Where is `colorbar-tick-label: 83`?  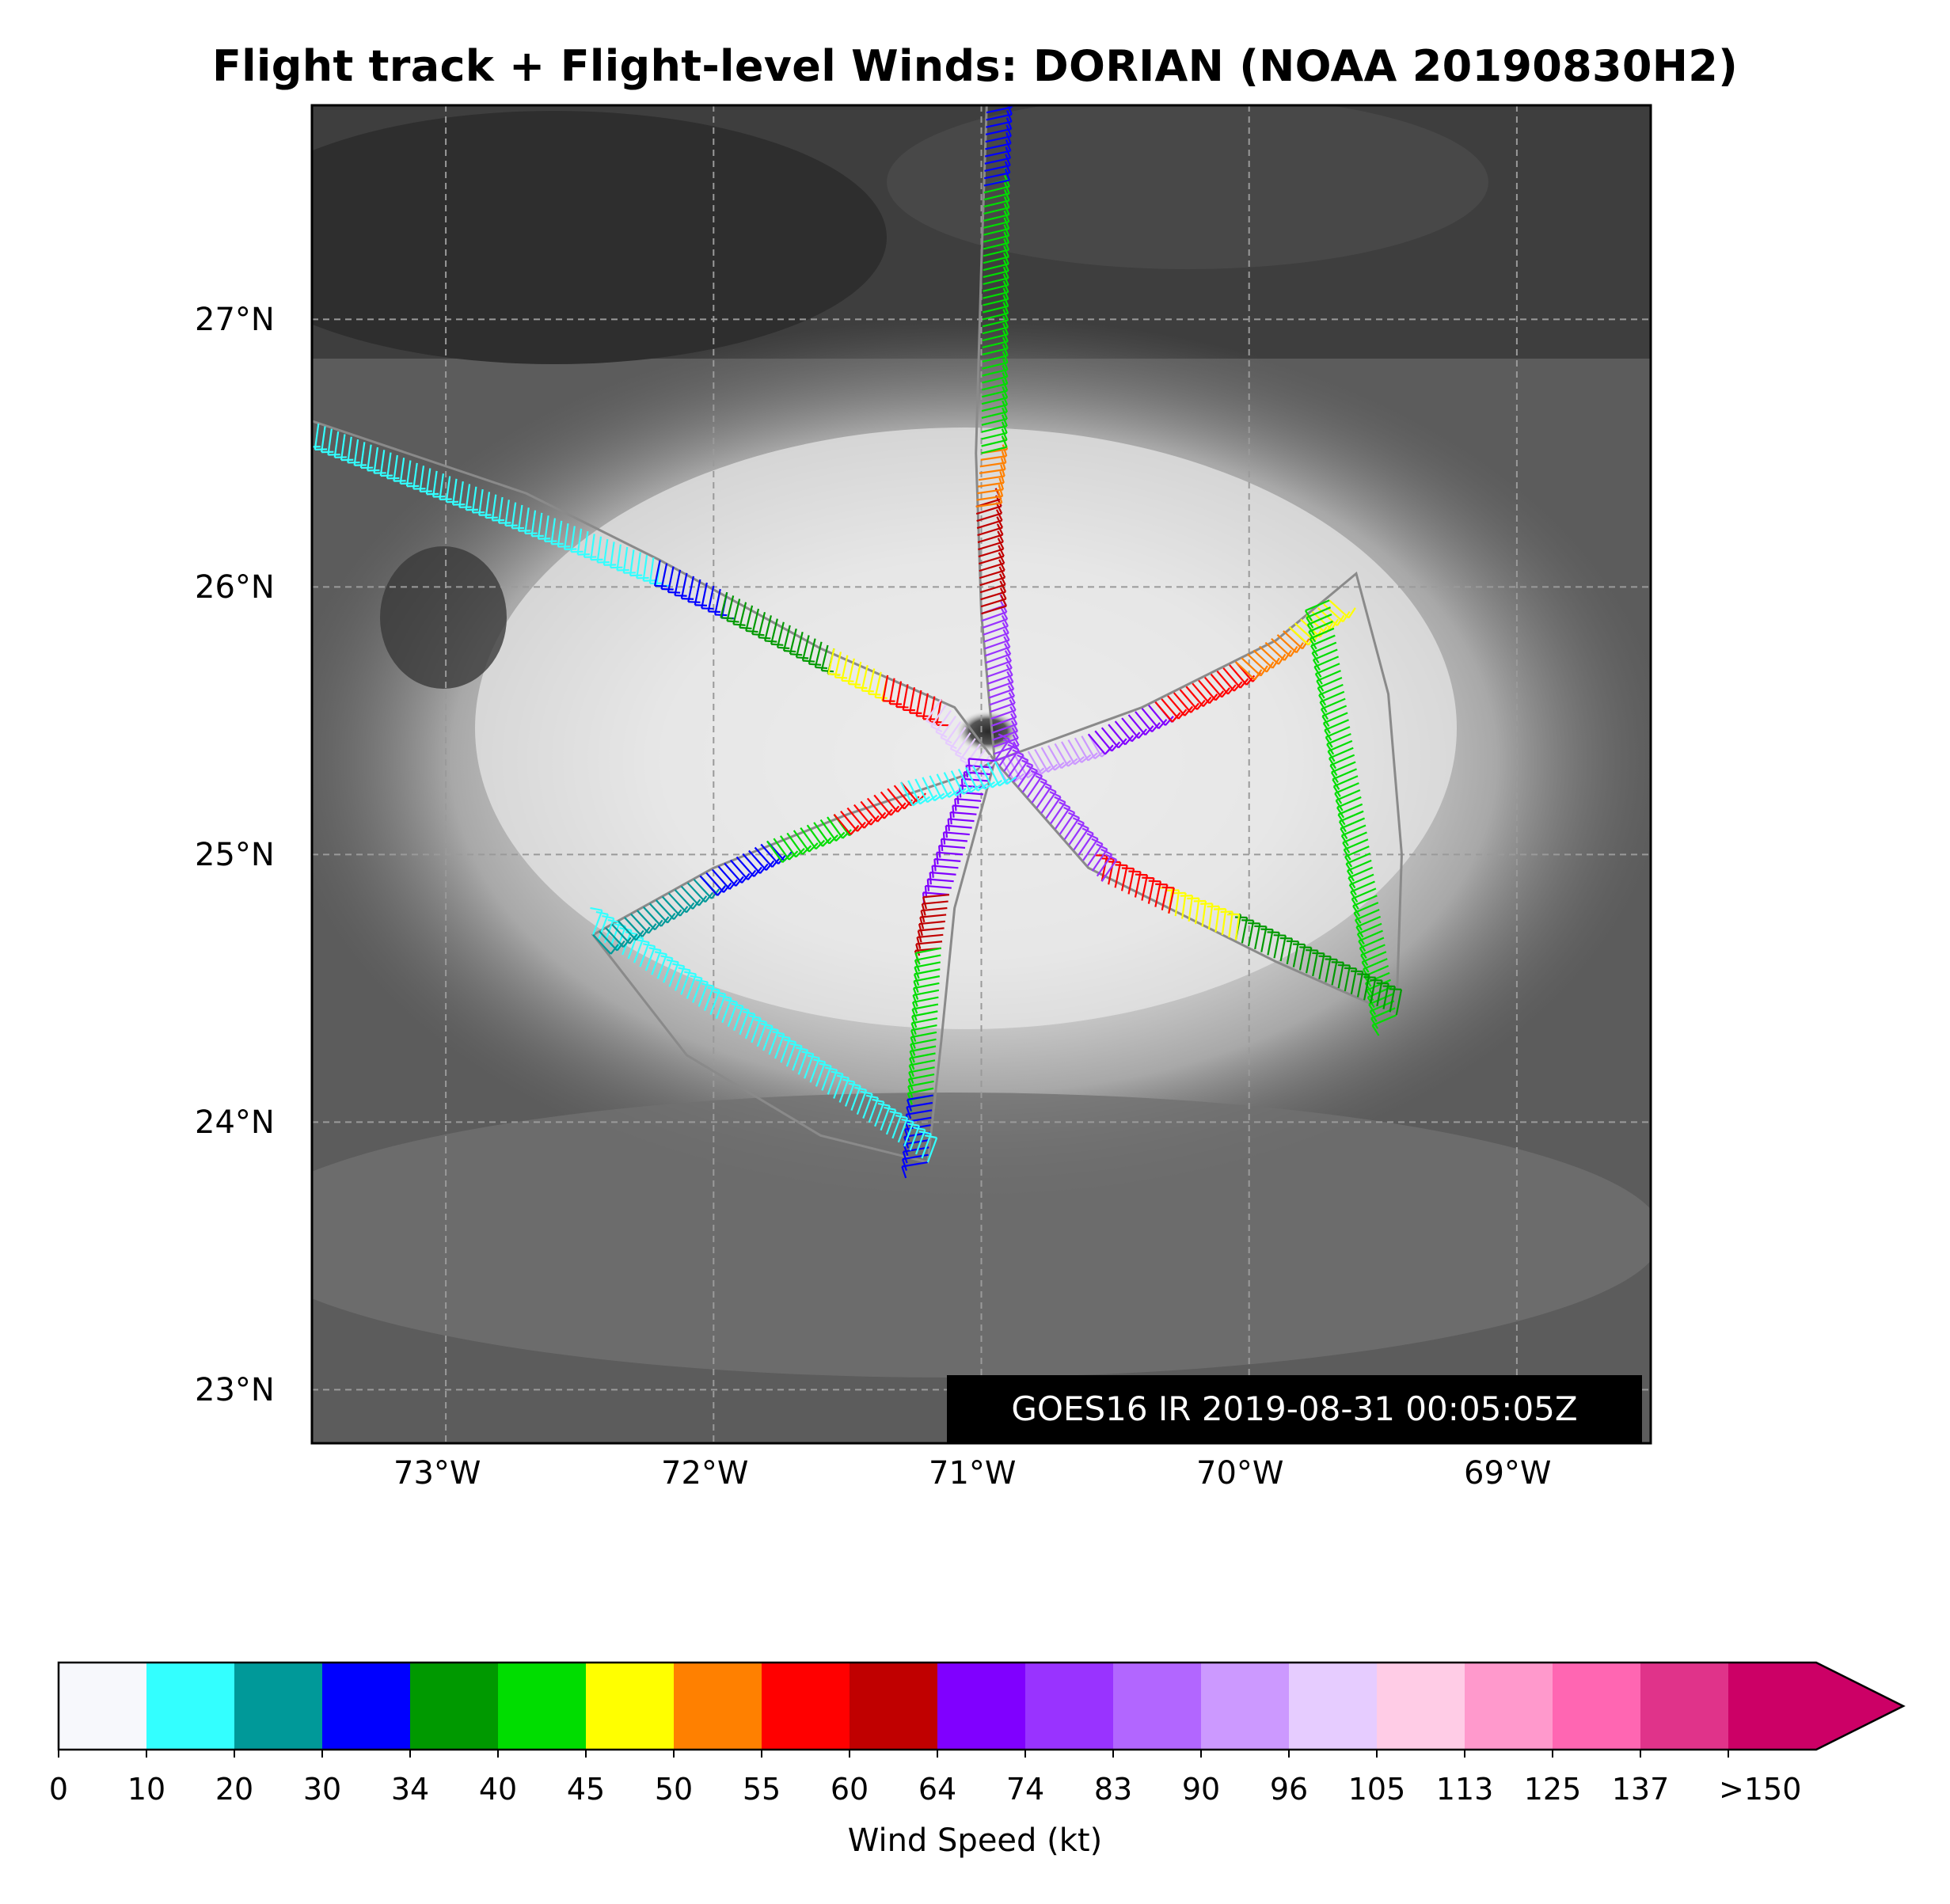 colorbar-tick-label: 83 is located at coordinates (1113, 1789).